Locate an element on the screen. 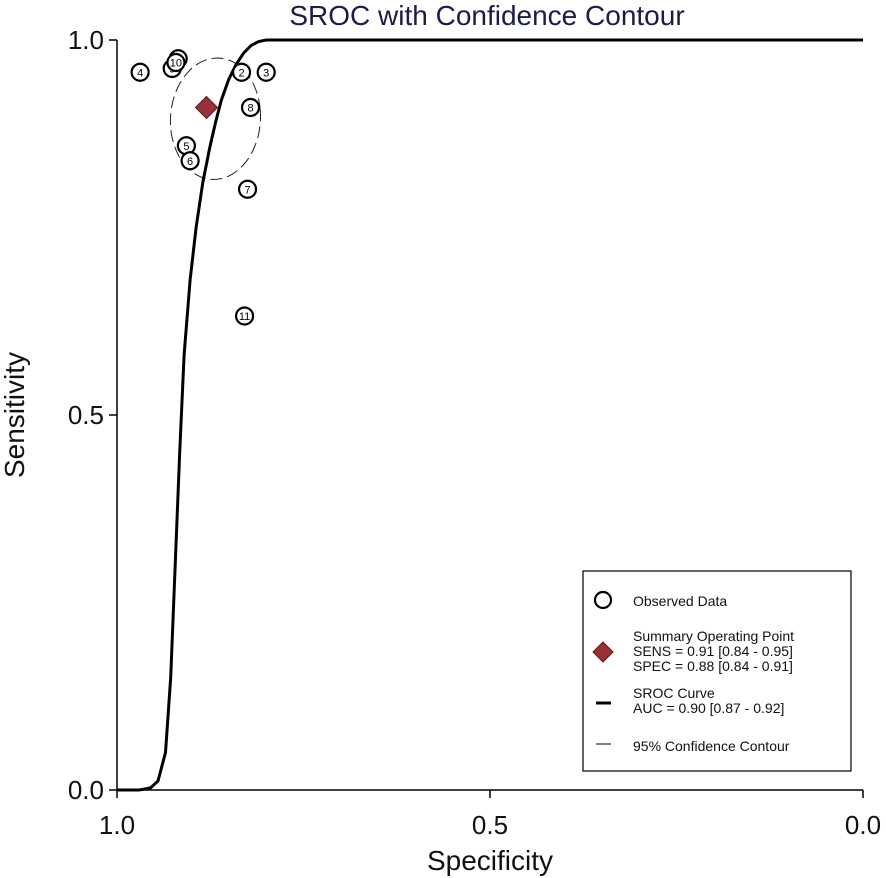 This screenshot has width=886, height=878. observed-point-label: 7 is located at coordinates (247, 190).